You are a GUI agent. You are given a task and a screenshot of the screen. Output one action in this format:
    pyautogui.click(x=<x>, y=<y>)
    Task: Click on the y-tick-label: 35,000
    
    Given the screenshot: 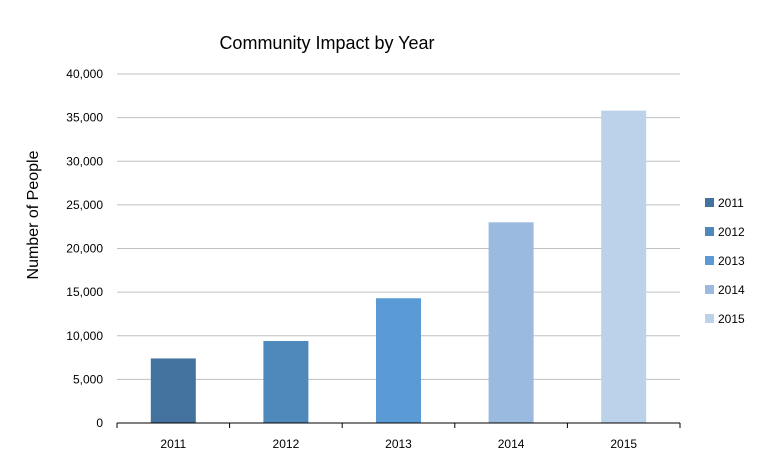 What is the action you would take?
    pyautogui.click(x=84, y=118)
    